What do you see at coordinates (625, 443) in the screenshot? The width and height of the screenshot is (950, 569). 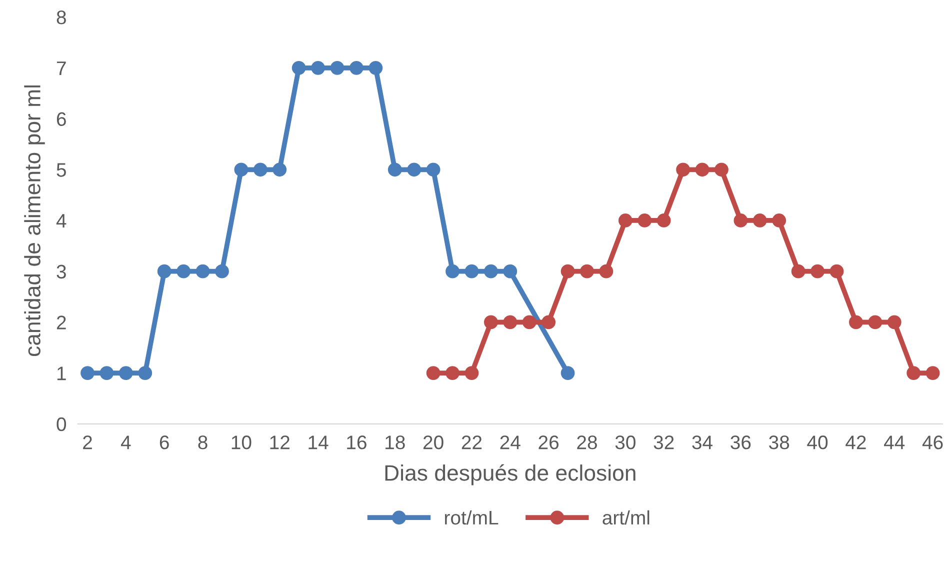 I see `x-tick-label: 30` at bounding box center [625, 443].